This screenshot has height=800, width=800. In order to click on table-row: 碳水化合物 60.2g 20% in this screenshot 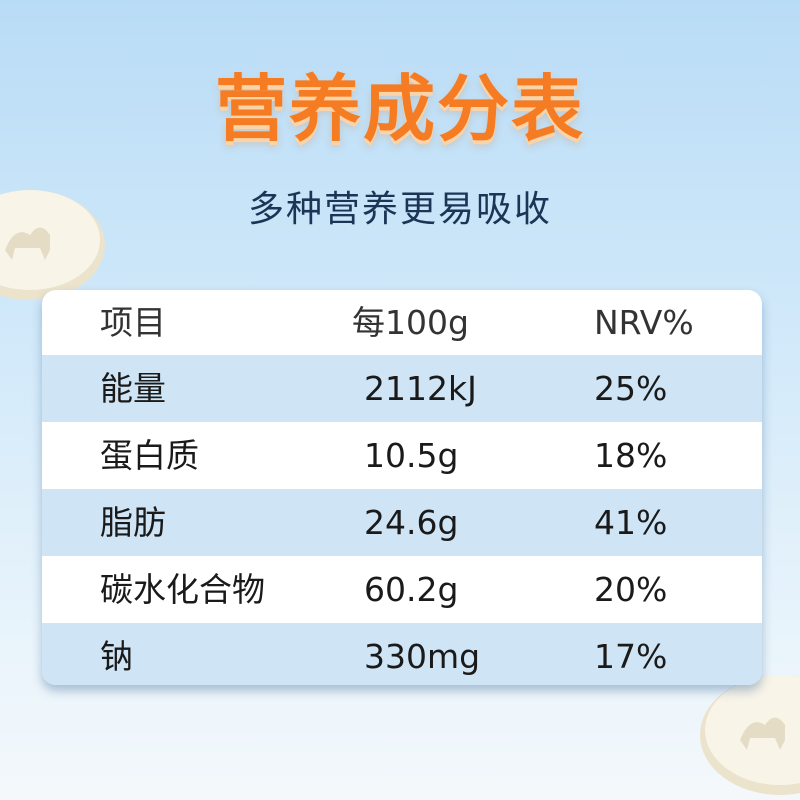, I will do `click(402, 589)`.